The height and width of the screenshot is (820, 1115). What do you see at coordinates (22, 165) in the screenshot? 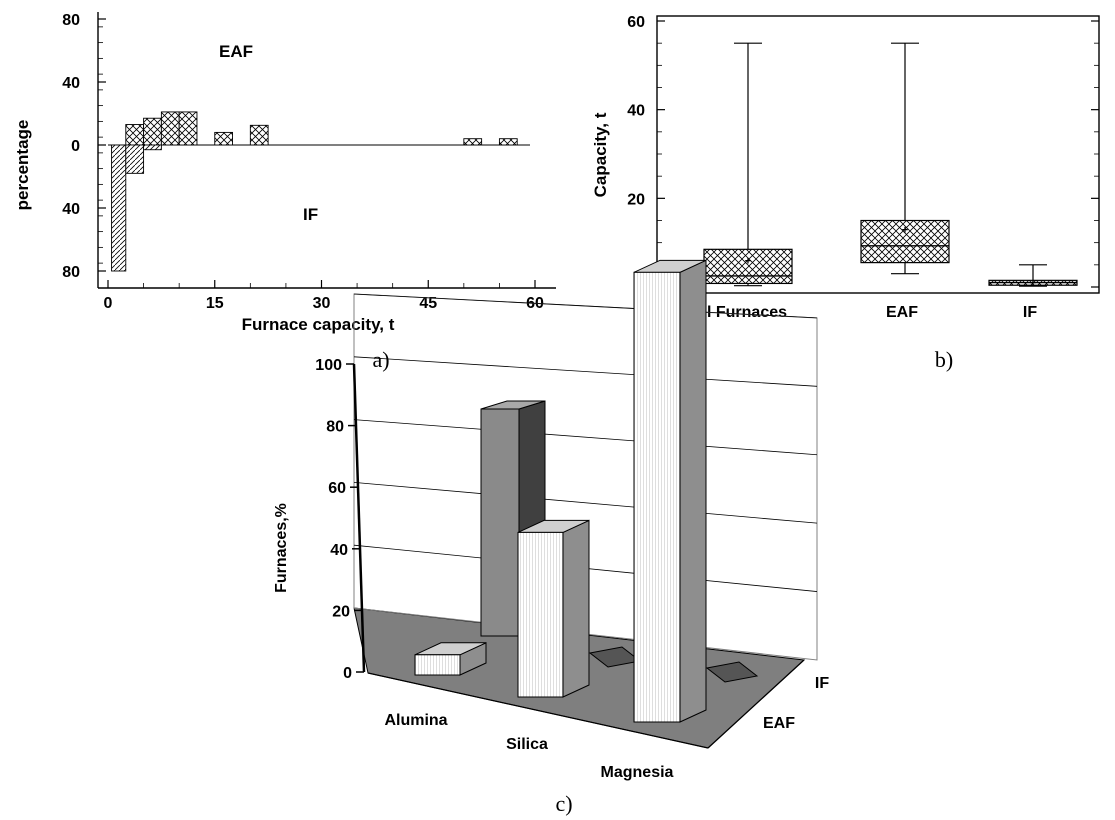
I see `chart-a-y-axis-label: percentage` at bounding box center [22, 165].